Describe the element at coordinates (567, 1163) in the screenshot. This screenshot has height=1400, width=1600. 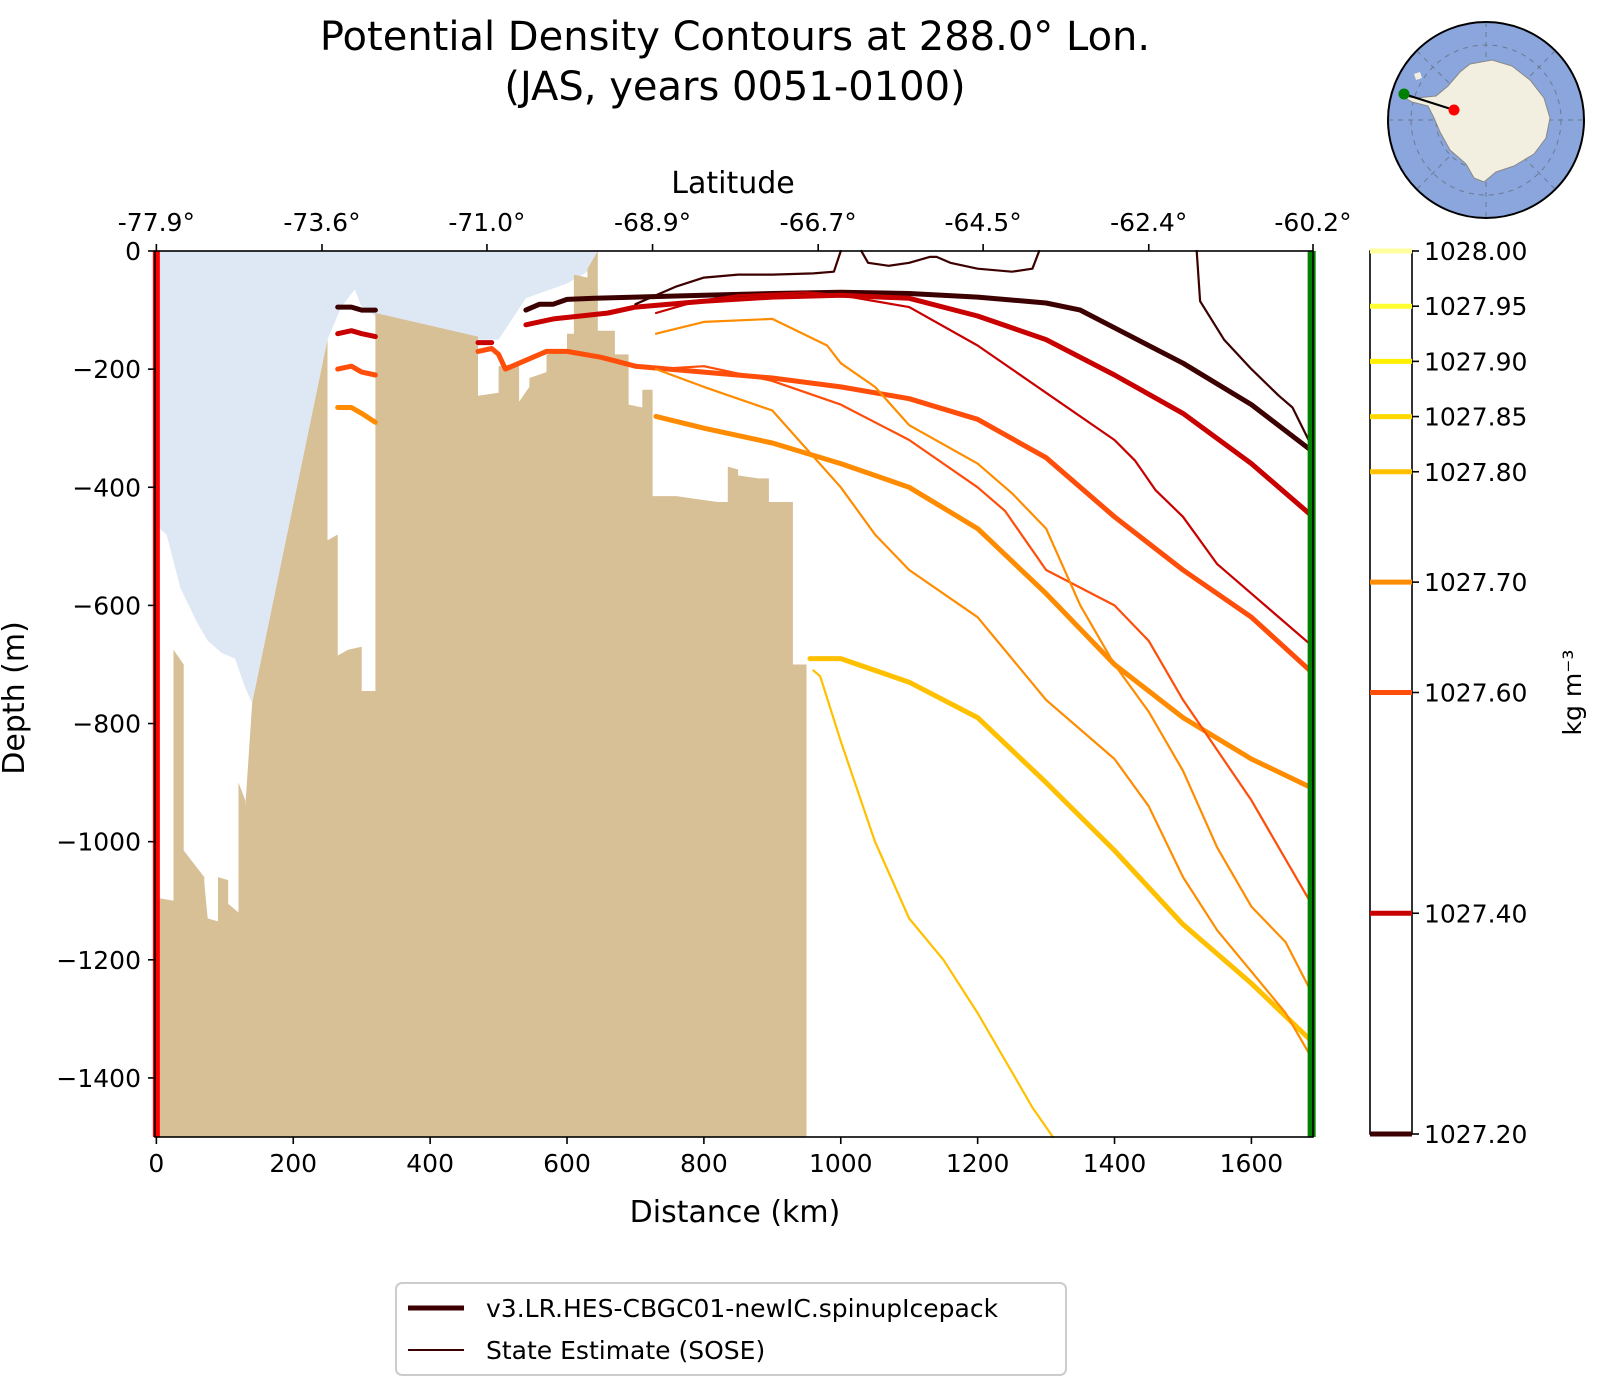
I see `x-tick-label: 600` at that location.